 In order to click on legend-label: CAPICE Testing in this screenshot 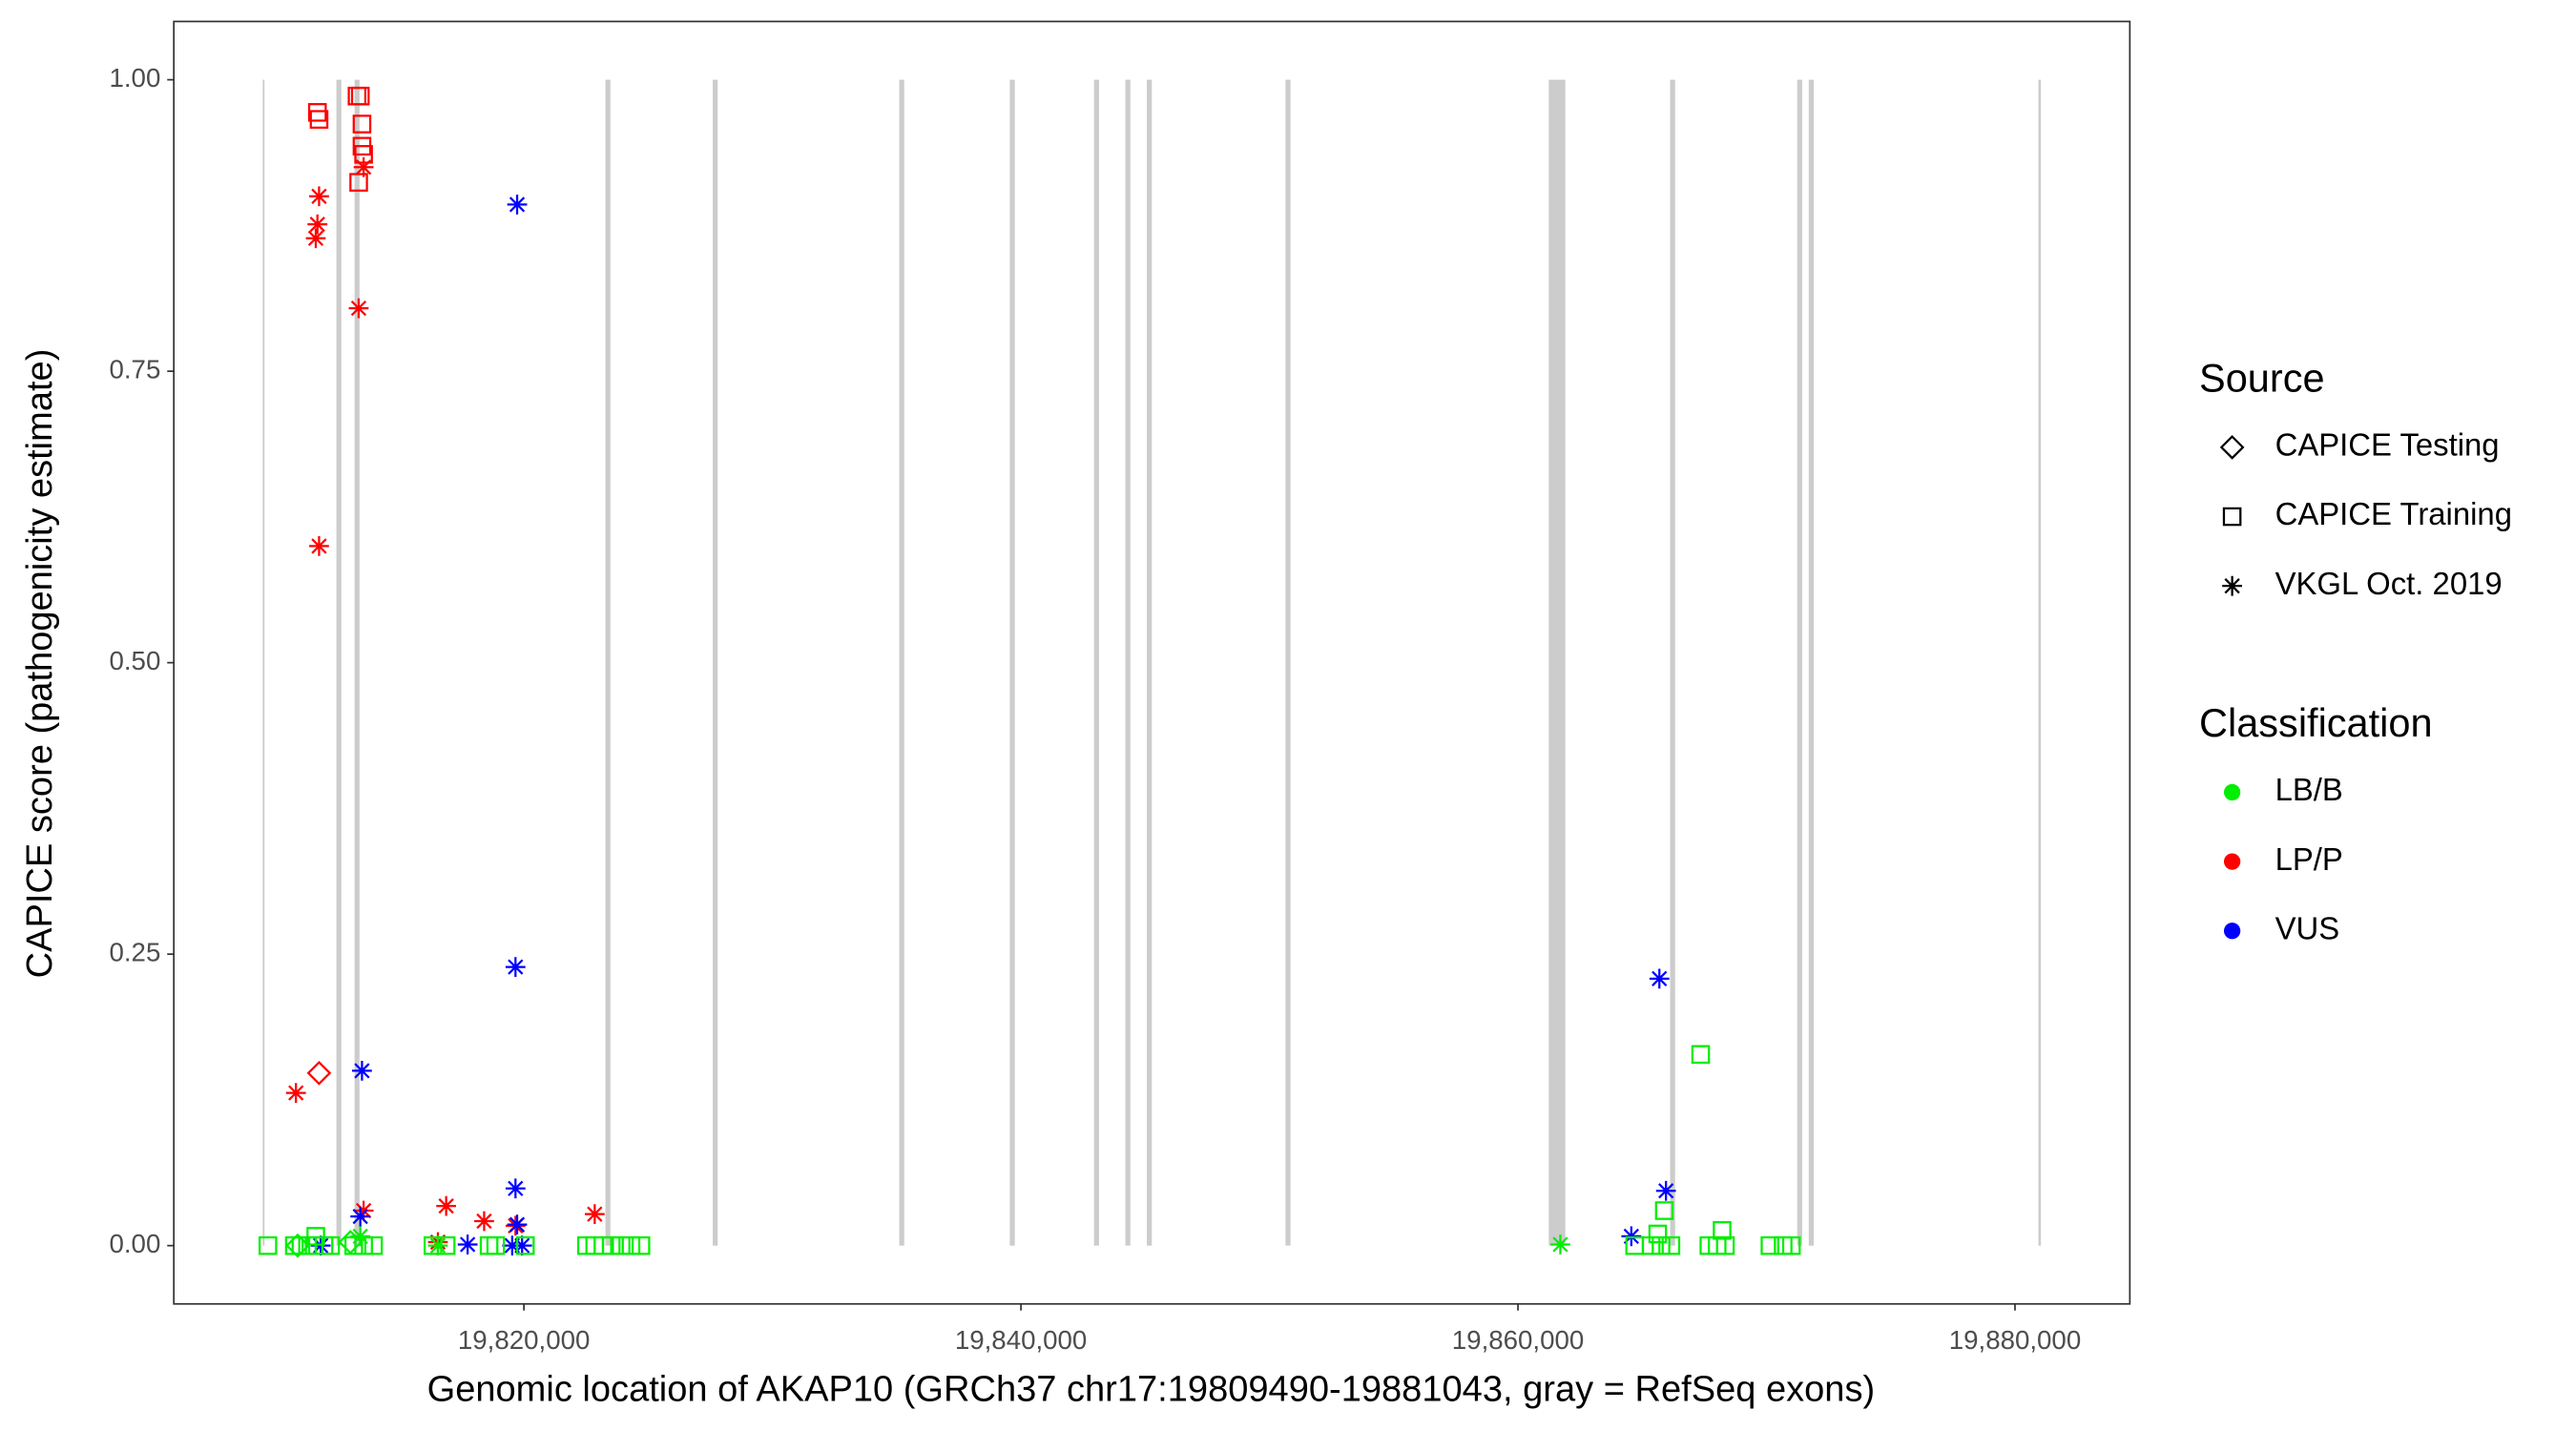, I will do `click(2387, 445)`.